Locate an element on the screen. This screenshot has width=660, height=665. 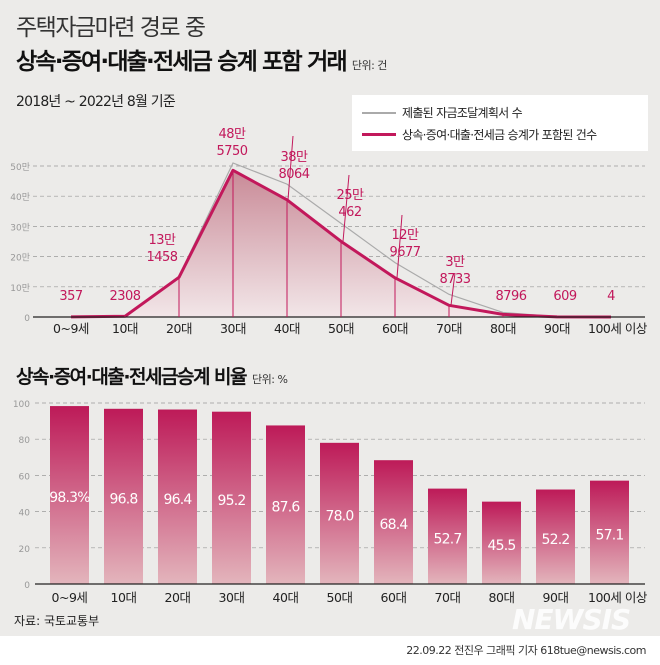
data-label: 12만 is located at coordinates (405, 235).